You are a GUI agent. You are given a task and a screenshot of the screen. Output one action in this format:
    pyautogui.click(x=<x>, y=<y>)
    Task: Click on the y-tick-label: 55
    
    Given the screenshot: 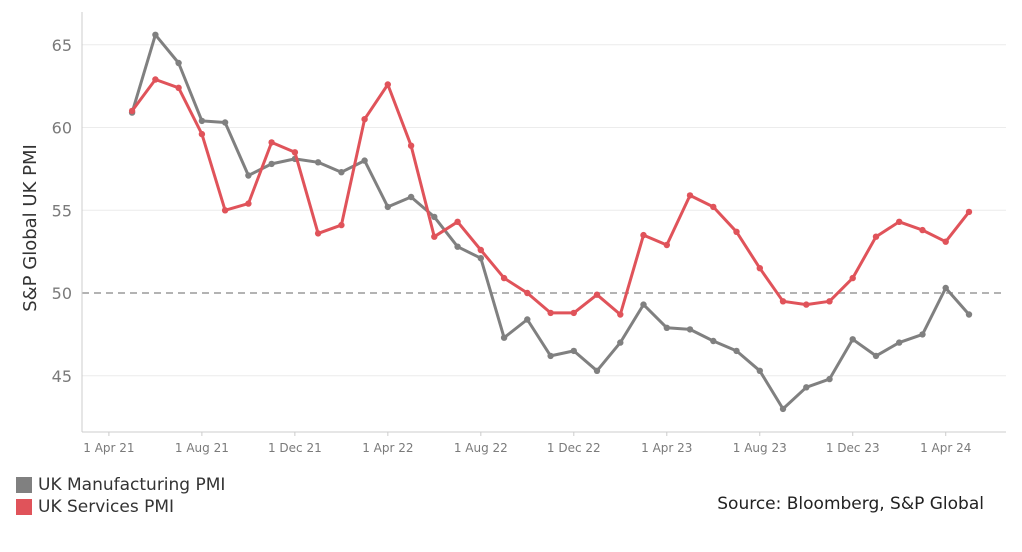 What is the action you would take?
    pyautogui.click(x=62, y=210)
    